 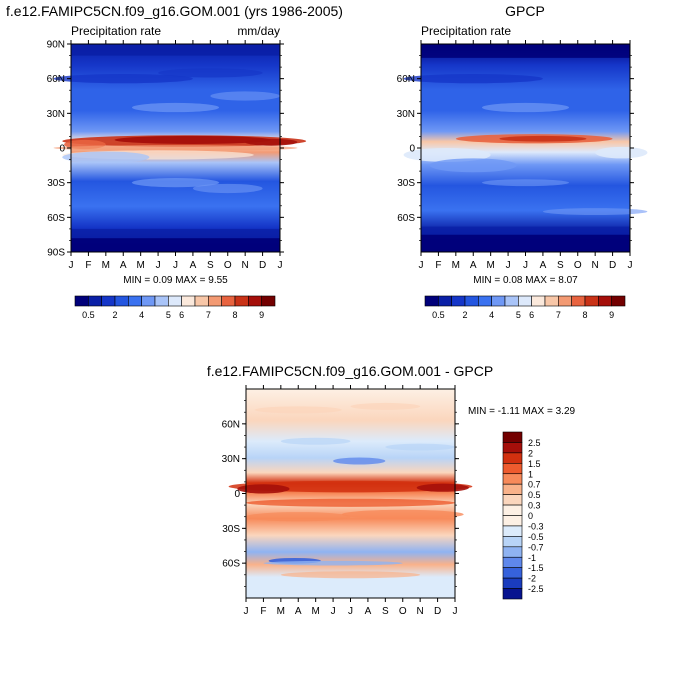 I want to click on colorbar-label: 0.5, so click(x=438, y=315).